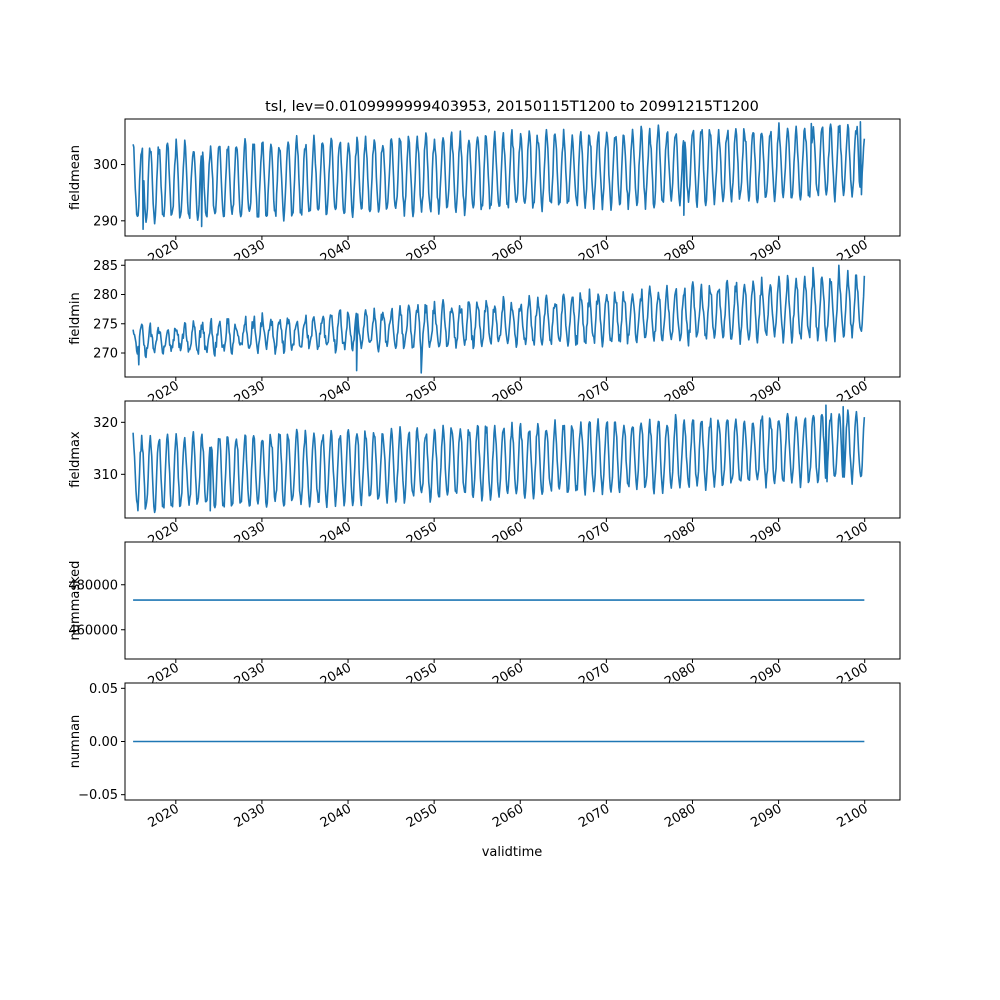  What do you see at coordinates (105, 165) in the screenshot?
I see `y-tick-label-fieldmean: 300` at bounding box center [105, 165].